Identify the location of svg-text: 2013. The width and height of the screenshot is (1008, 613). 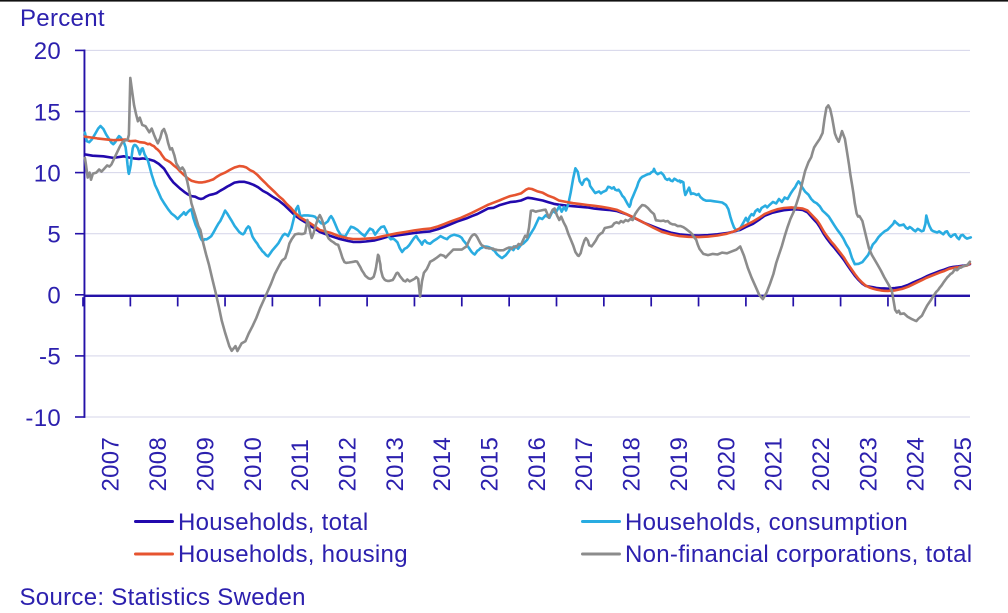
(395, 464).